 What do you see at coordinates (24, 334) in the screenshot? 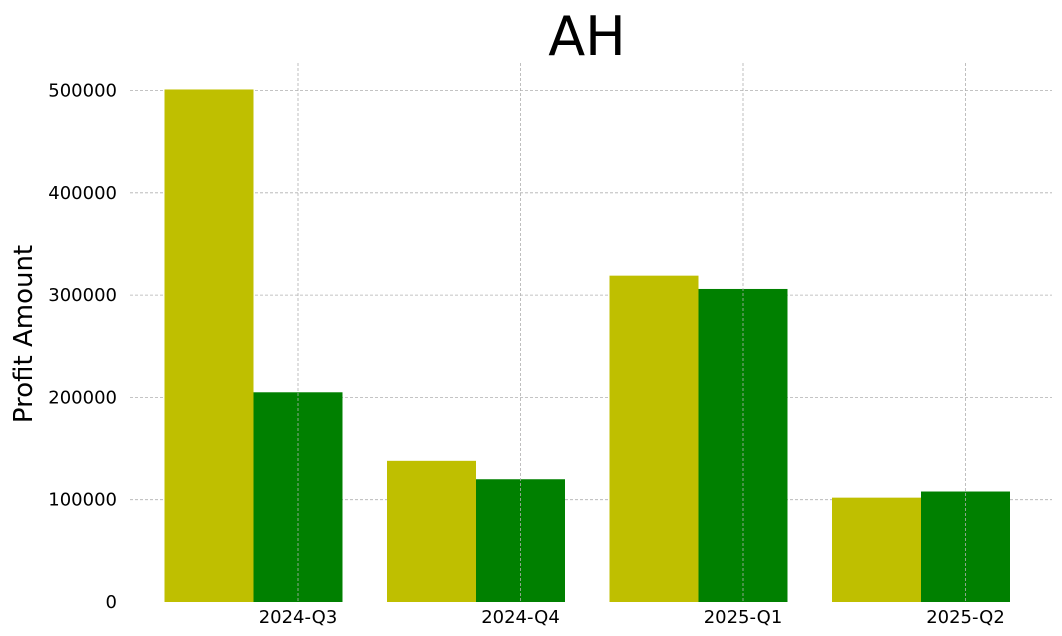
I see `y-axis-label: Profit Amount` at bounding box center [24, 334].